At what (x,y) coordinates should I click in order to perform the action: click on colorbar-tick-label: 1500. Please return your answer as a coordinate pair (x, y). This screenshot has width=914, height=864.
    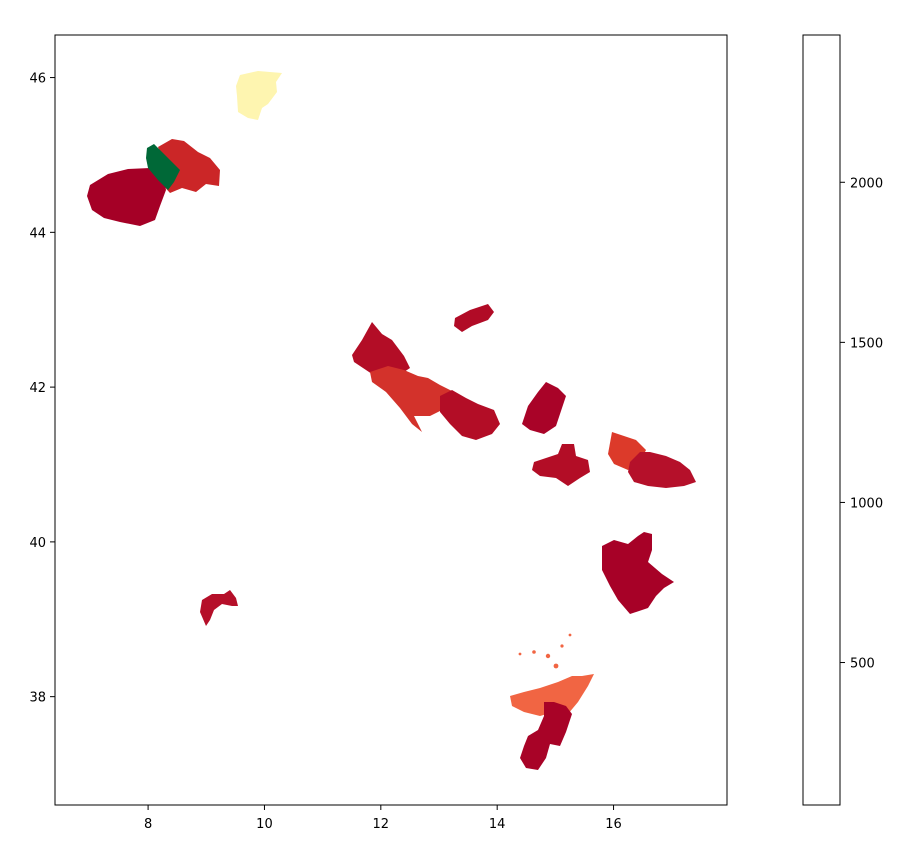
    Looking at the image, I should click on (866, 343).